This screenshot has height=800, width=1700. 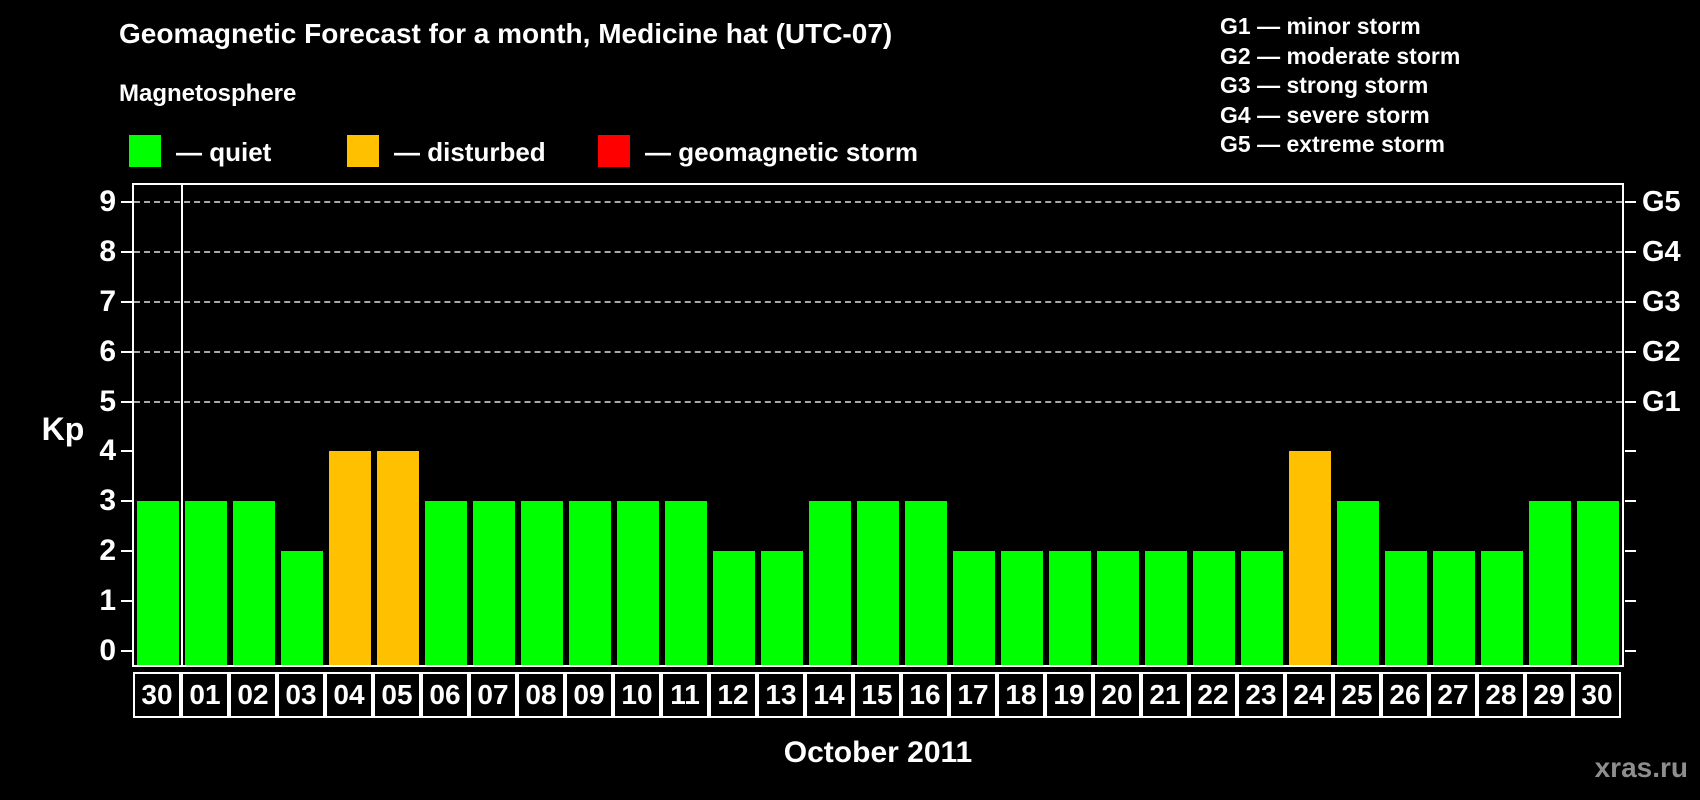 I want to click on month-separator-line, so click(x=182, y=425).